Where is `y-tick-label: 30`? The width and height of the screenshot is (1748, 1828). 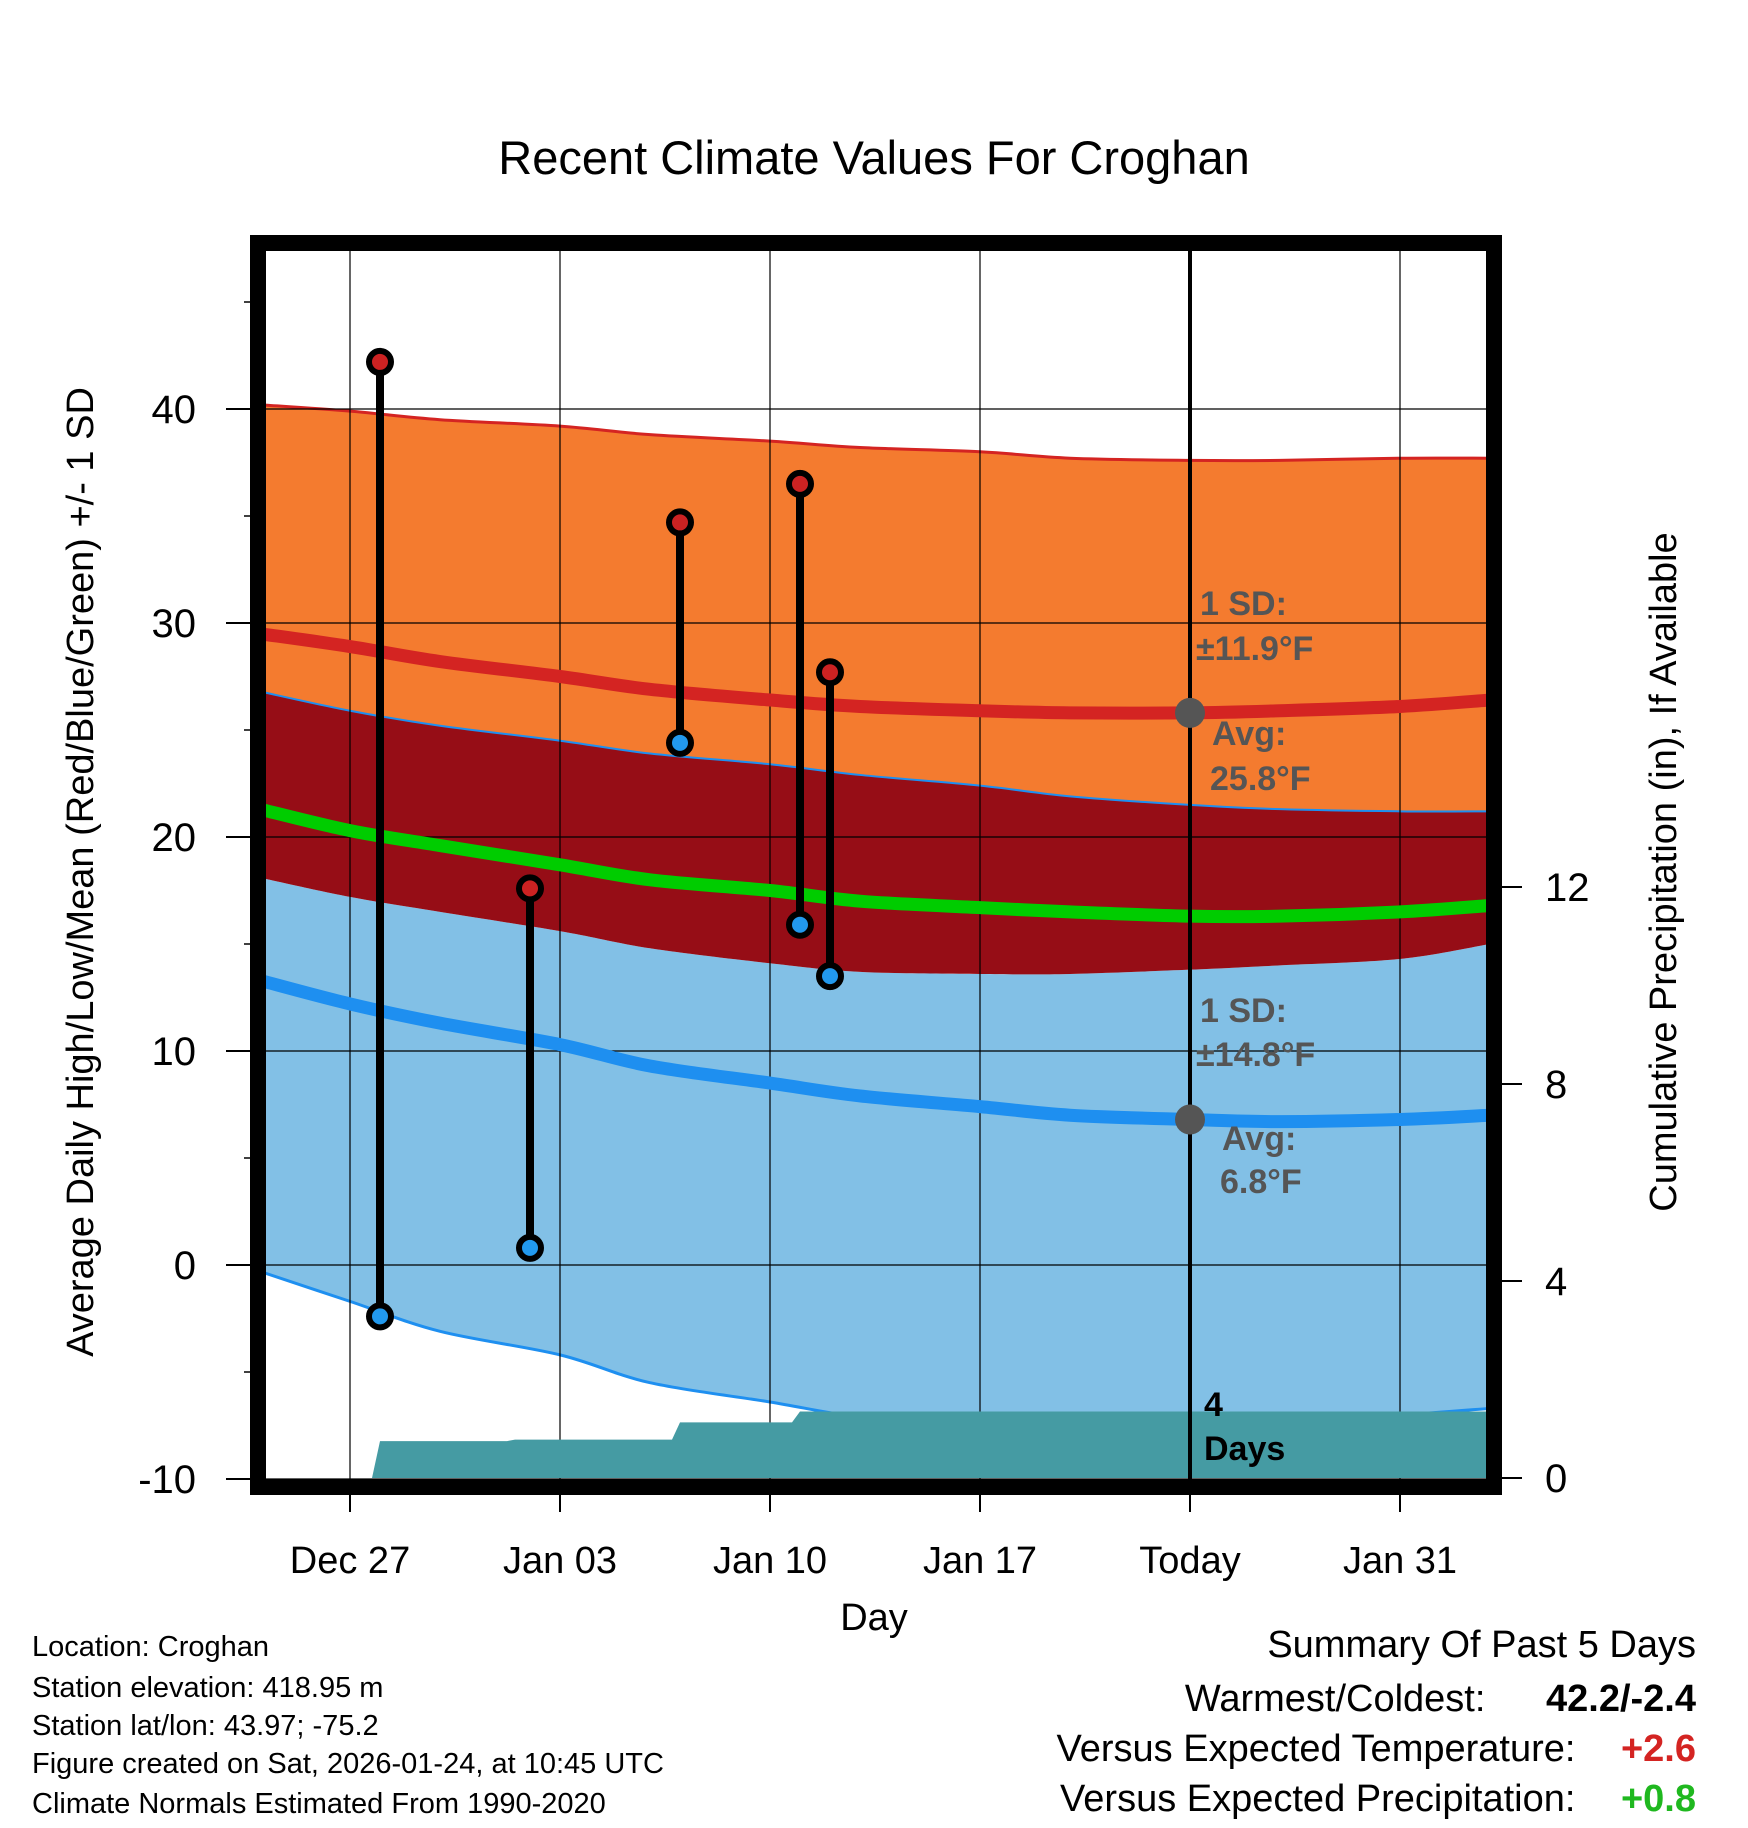
y-tick-label: 30 is located at coordinates (174, 624).